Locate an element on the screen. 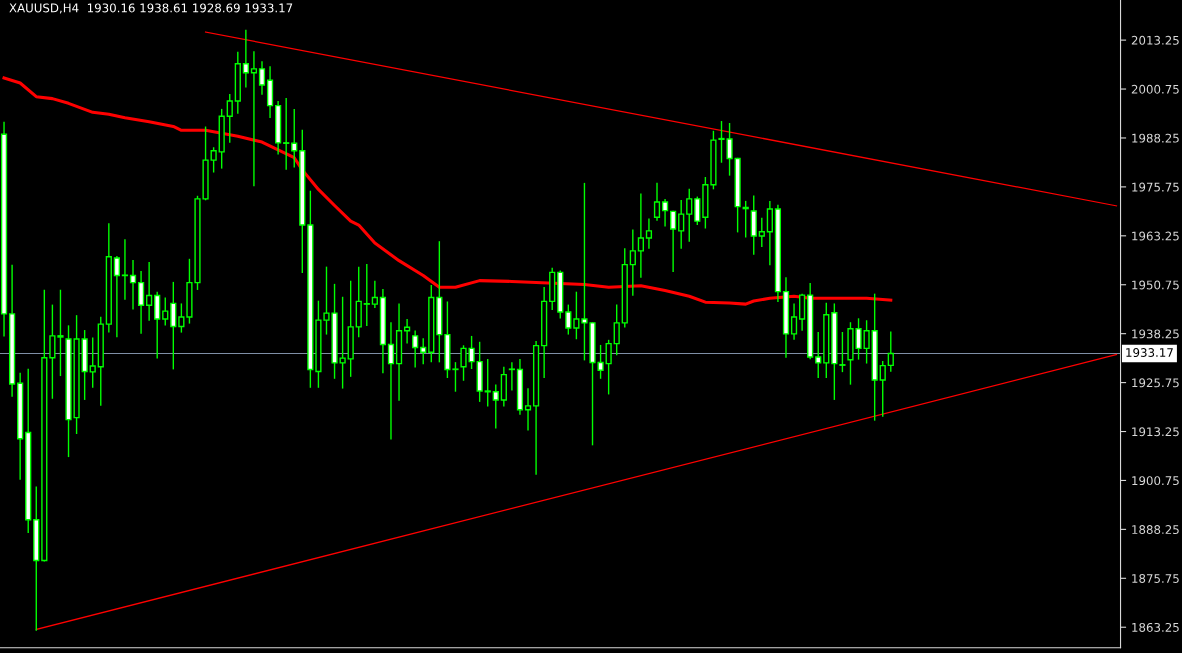 This screenshot has width=1182, height=653. y-tick-label: 1988.25 is located at coordinates (1155, 138).